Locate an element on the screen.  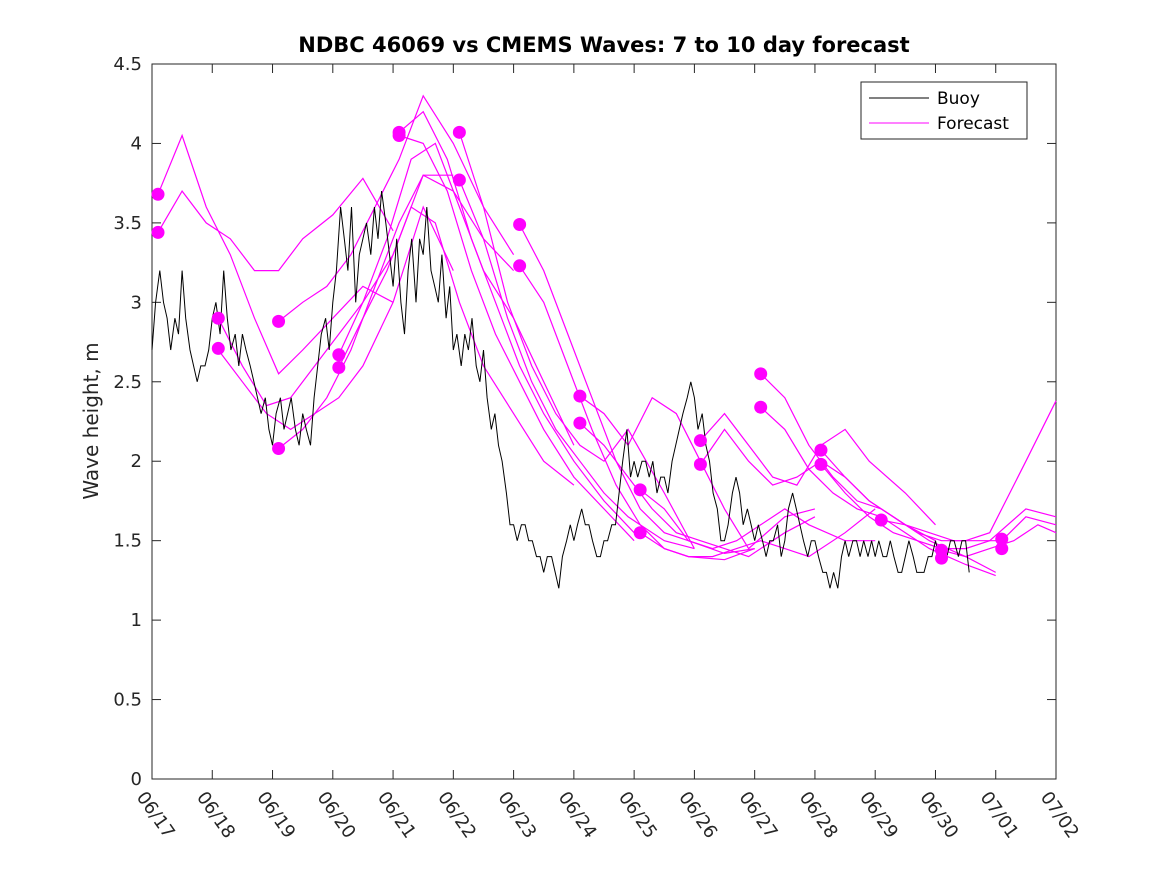
y-tick-label: 3 is located at coordinates (136, 302).